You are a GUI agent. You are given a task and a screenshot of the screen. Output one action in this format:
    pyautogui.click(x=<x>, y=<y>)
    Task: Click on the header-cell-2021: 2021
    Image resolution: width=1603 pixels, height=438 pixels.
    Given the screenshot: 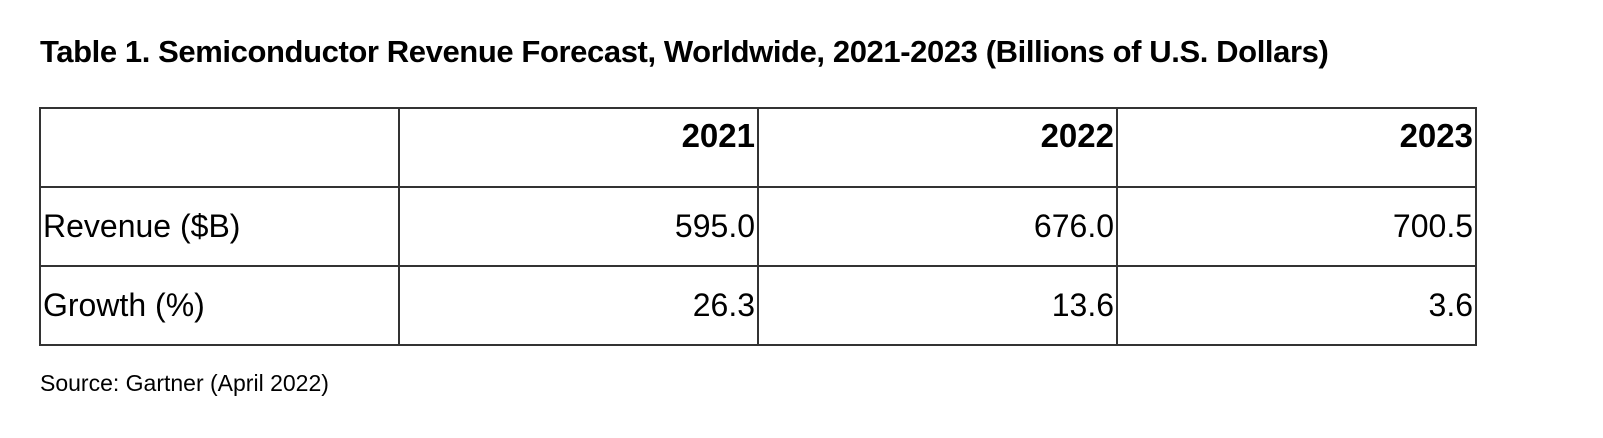 What is the action you would take?
    pyautogui.click(x=578, y=147)
    